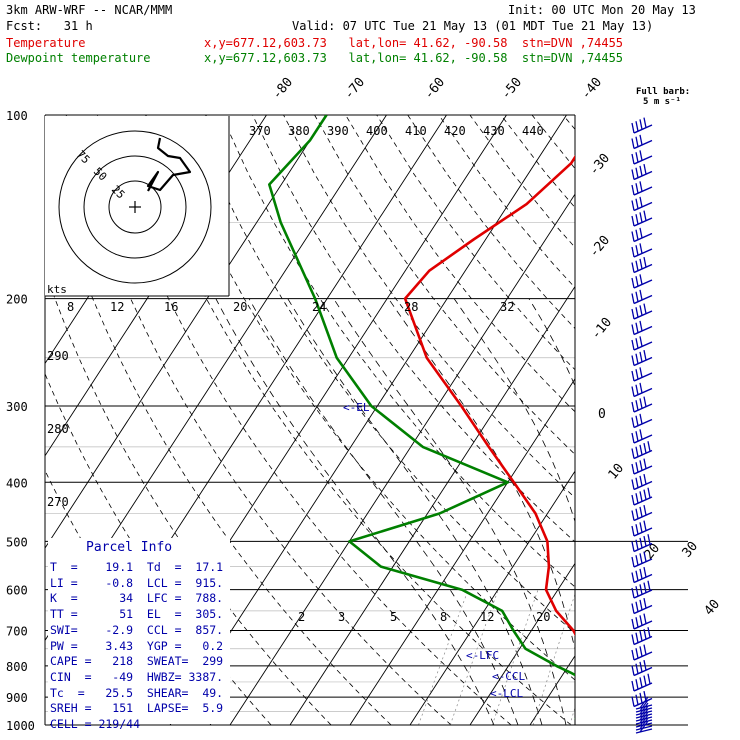 The image size is (740, 740). I want to click on pressure-tick-label: 100, so click(17, 116).